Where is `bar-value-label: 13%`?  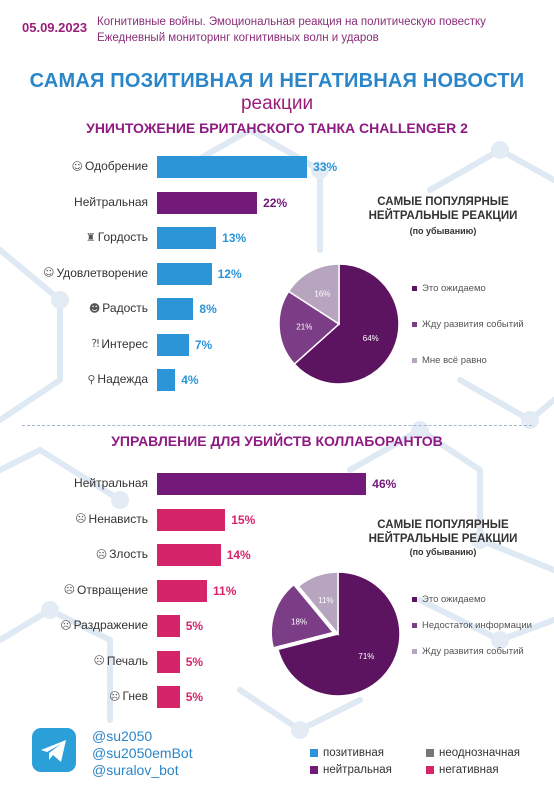 bar-value-label: 13% is located at coordinates (234, 238).